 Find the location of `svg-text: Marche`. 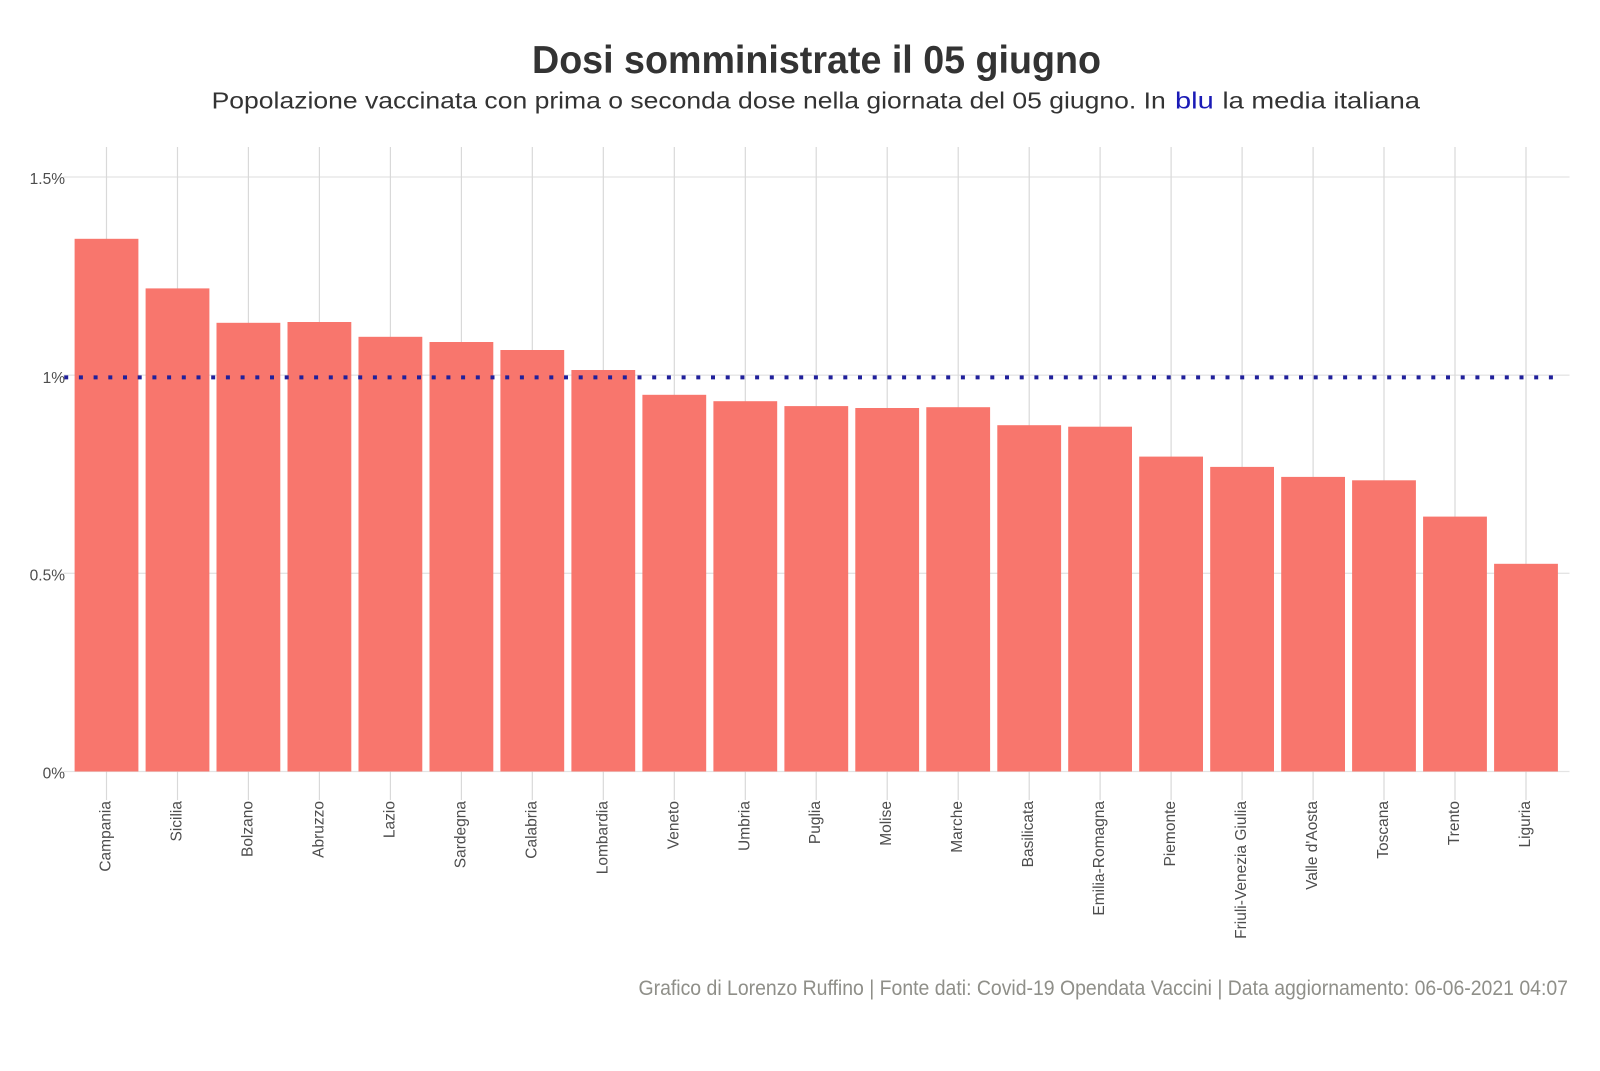

svg-text: Marche is located at coordinates (957, 827).